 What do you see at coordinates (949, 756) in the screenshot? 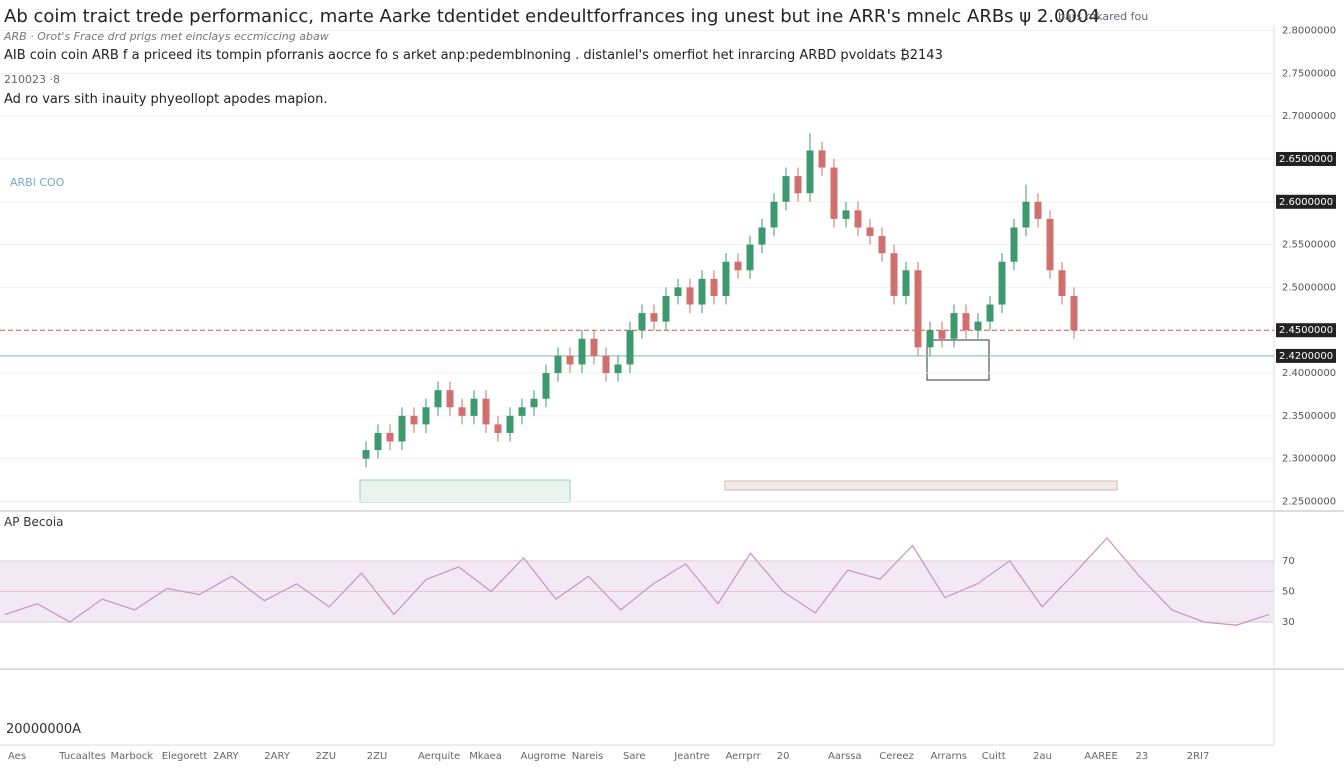
I see `x-tick-label: Arrarns` at bounding box center [949, 756].